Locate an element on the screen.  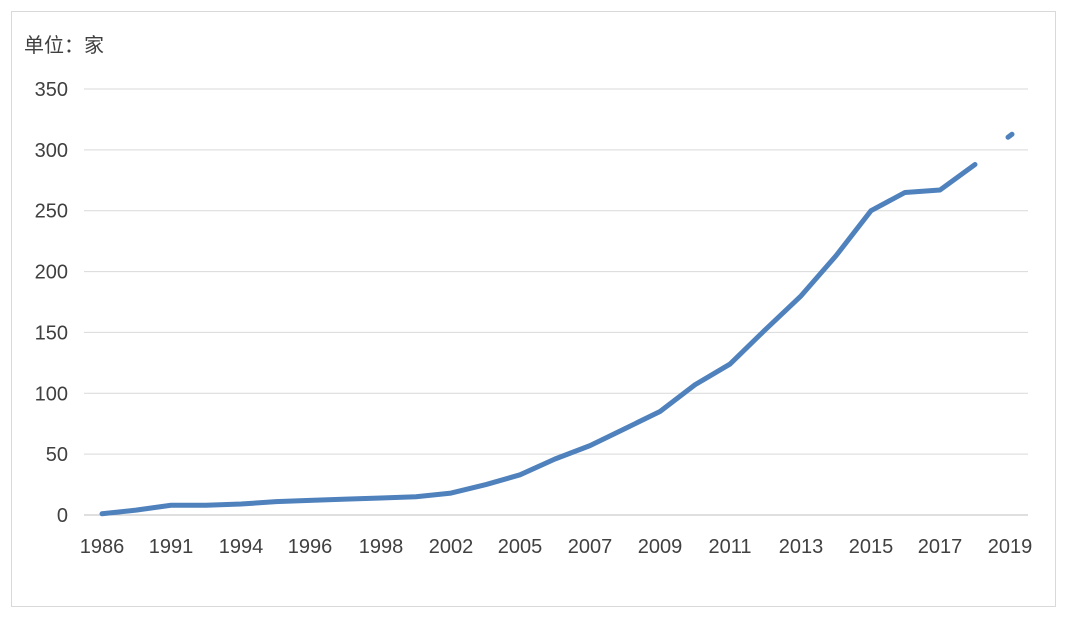
y-tick-label: 0 is located at coordinates (62, 516).